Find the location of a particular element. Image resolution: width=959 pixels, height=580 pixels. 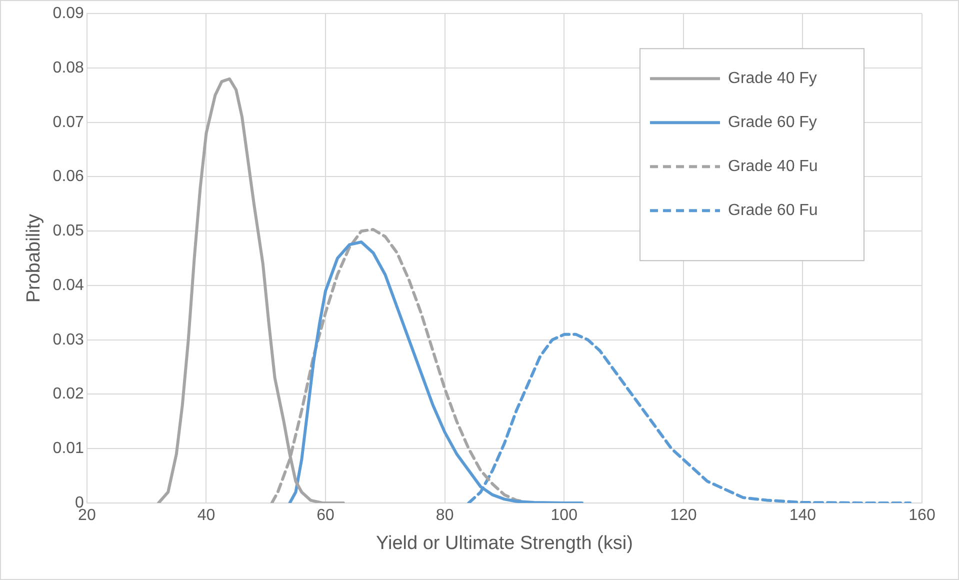

x-tick-label: 160 is located at coordinates (922, 515).